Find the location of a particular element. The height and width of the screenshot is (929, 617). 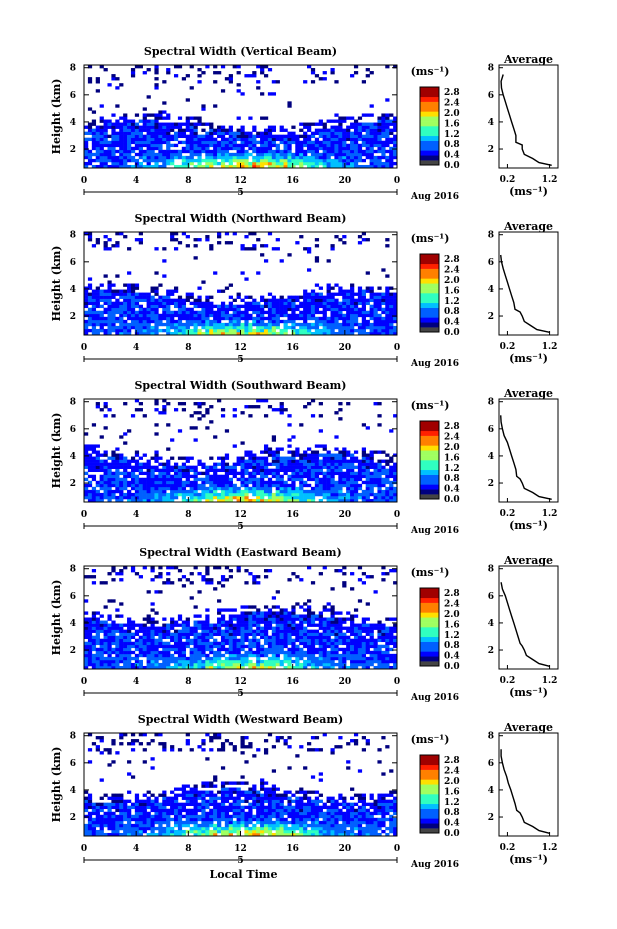

date-label: Aug 2016 is located at coordinates (434, 364).